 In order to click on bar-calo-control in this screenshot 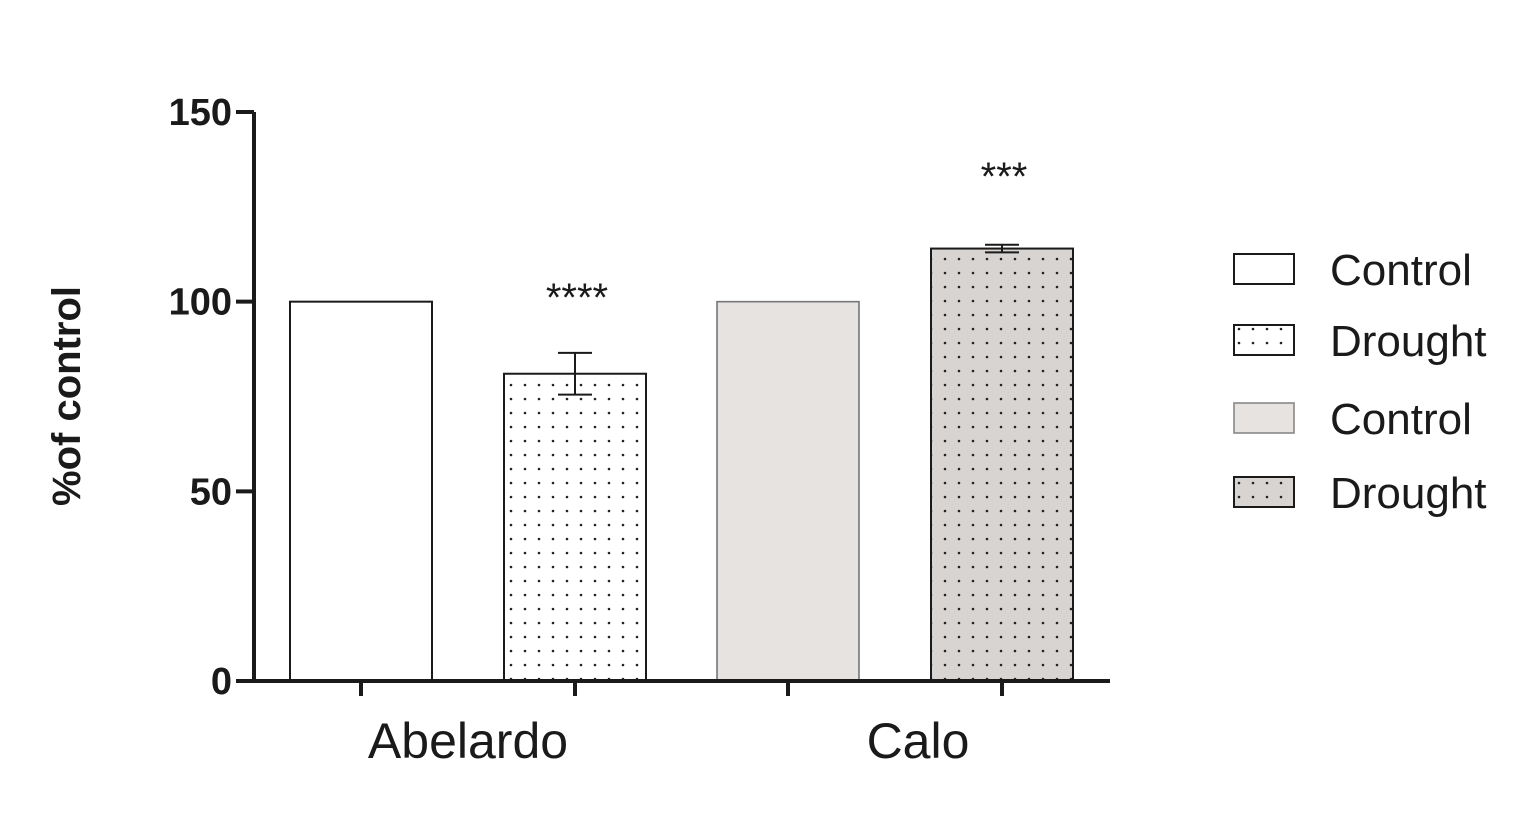, I will do `click(788, 491)`.